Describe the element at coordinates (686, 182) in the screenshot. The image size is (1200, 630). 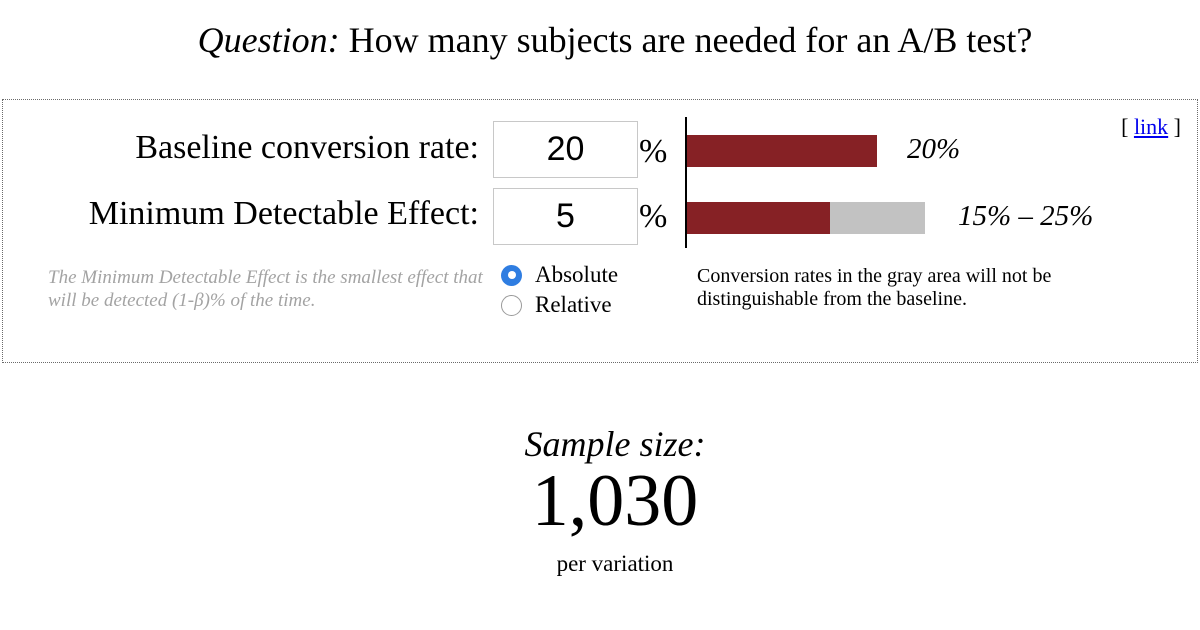
I see `bar-axis-line` at that location.